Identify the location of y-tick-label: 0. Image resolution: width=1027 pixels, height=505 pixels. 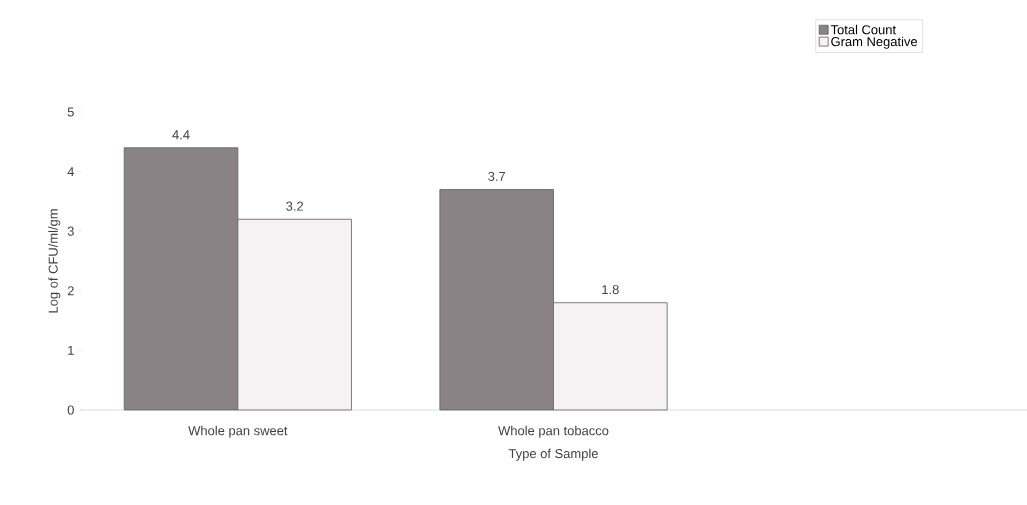
(70, 410).